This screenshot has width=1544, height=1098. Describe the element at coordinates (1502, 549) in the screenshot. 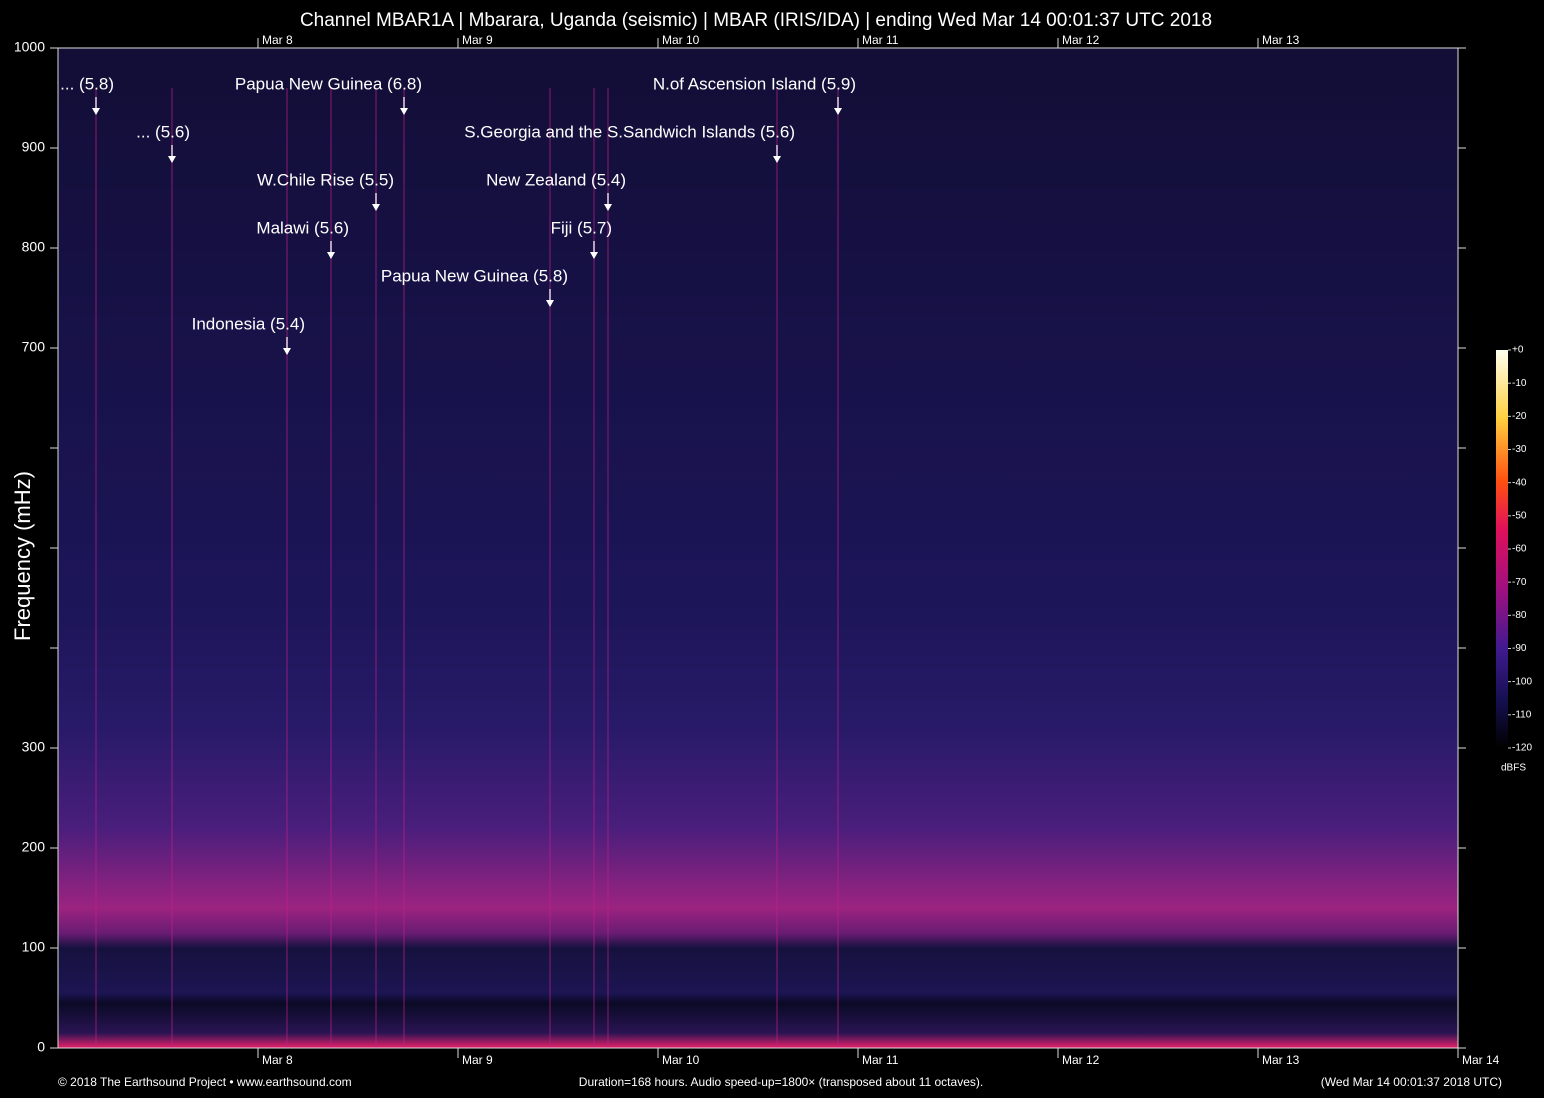

I see `colorbar` at that location.